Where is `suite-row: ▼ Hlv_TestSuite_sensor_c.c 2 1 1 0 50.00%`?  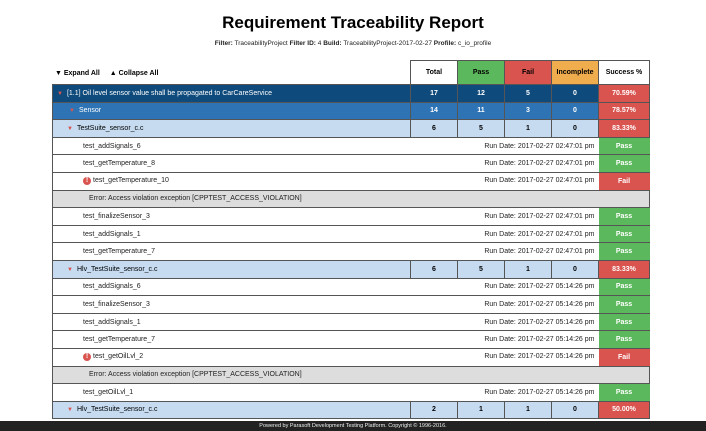 suite-row: ▼ Hlv_TestSuite_sensor_c.c 2 1 1 0 50.00% is located at coordinates (351, 410).